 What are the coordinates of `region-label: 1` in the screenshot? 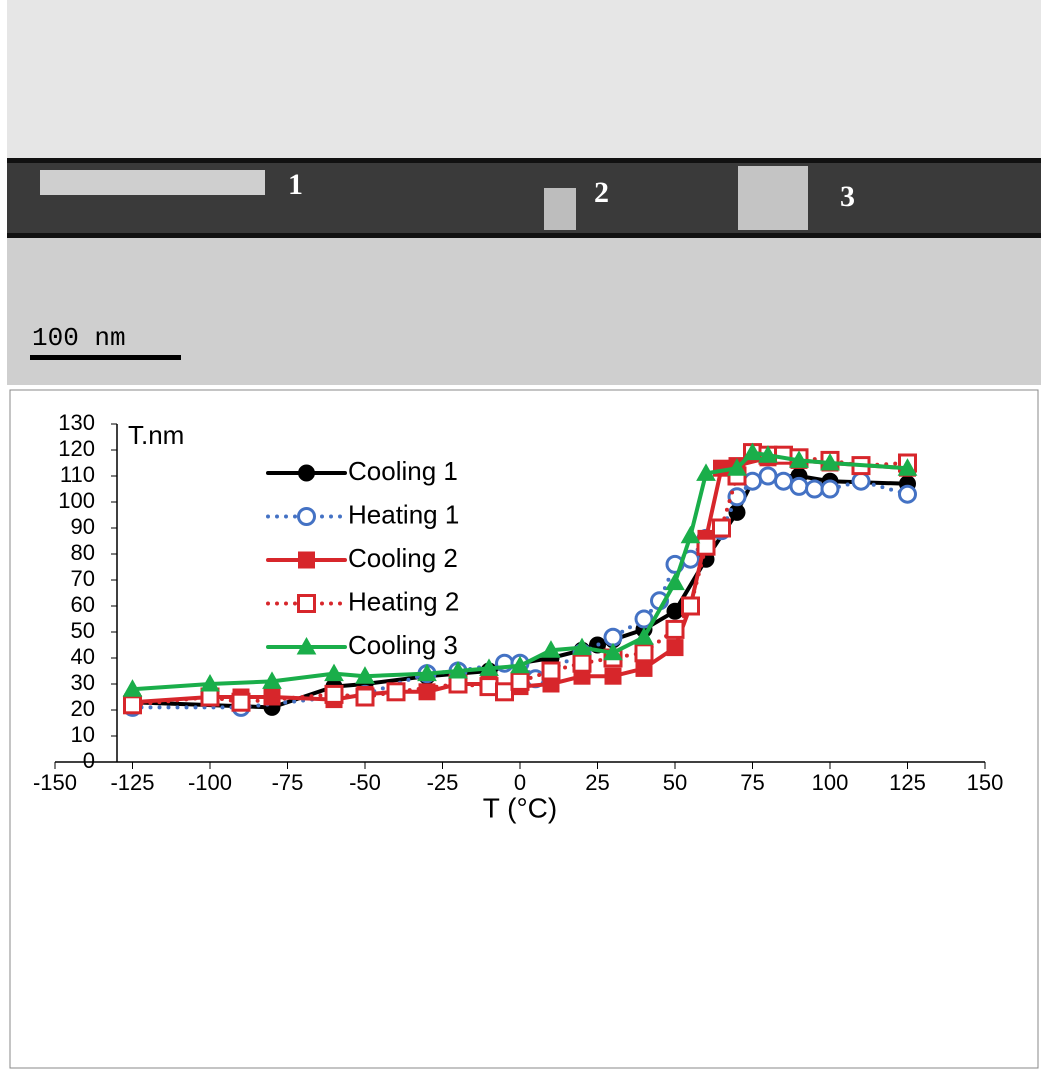 It's located at (295, 184).